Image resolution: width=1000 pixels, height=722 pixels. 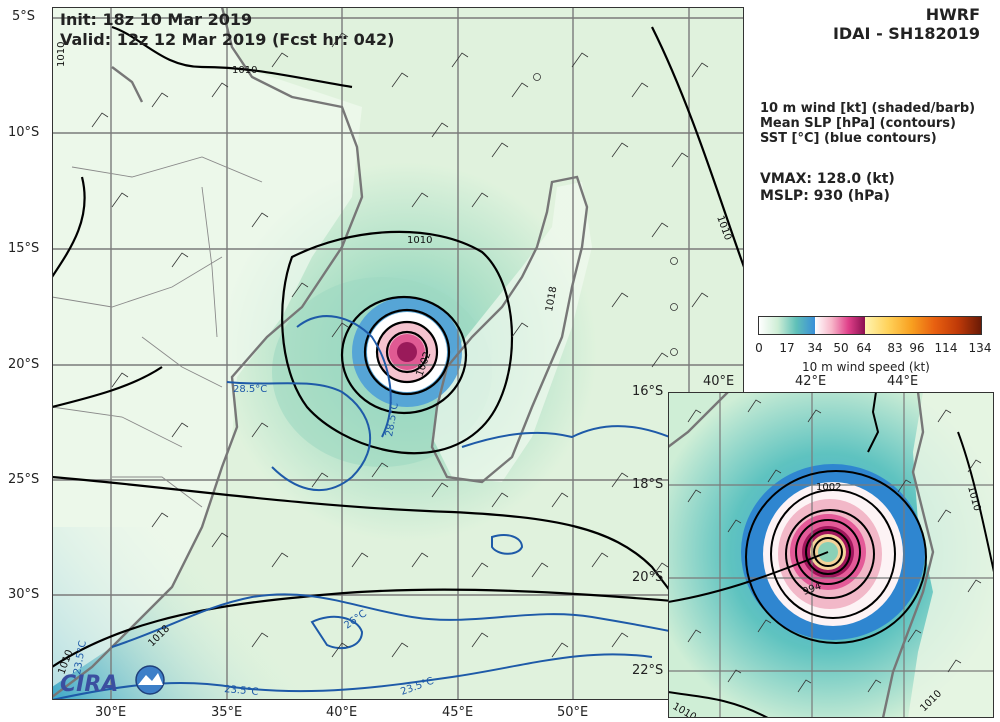 What do you see at coordinates (551, 299) in the screenshot?
I see `slp-label: 1018` at bounding box center [551, 299].